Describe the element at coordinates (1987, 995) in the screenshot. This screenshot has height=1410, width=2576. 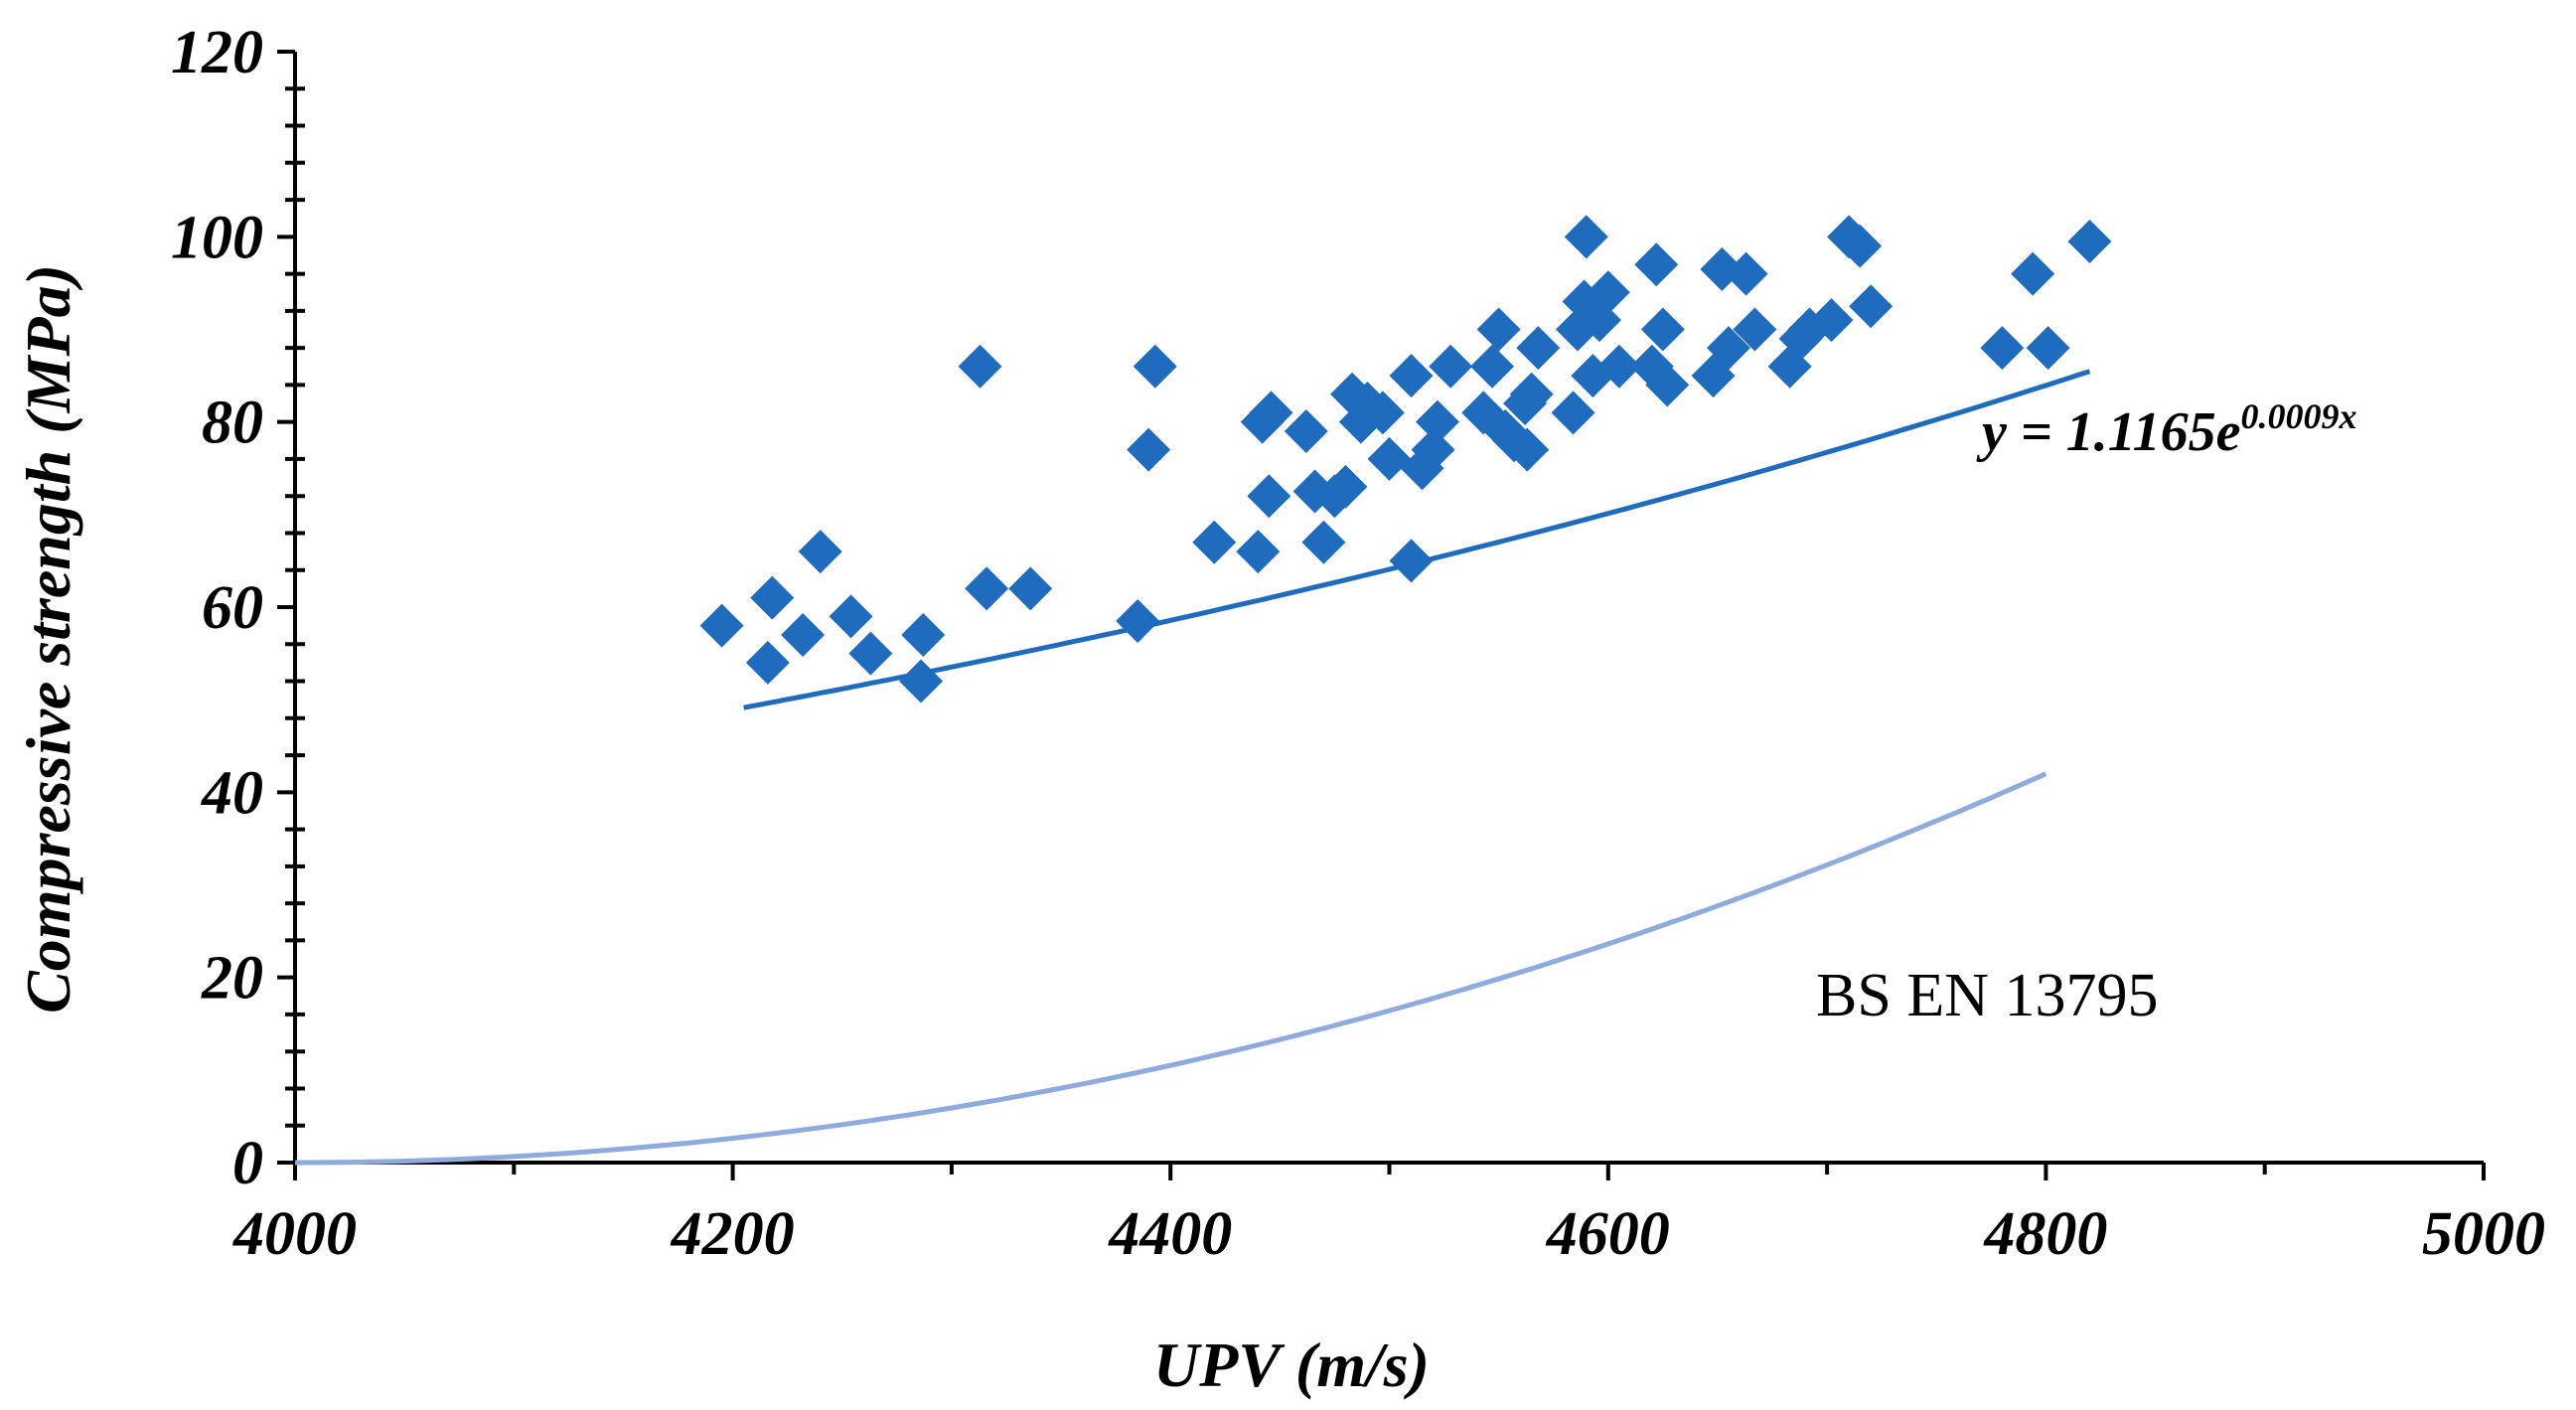
I see `standard-curve-label: BS EN 13795` at that location.